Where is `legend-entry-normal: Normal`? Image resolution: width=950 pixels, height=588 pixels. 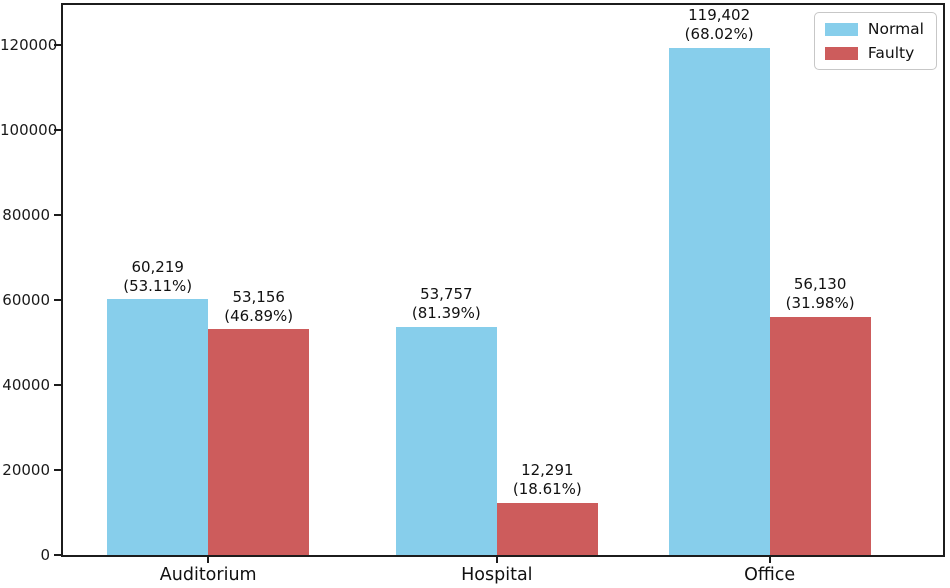 legend-entry-normal: Normal is located at coordinates (874, 29).